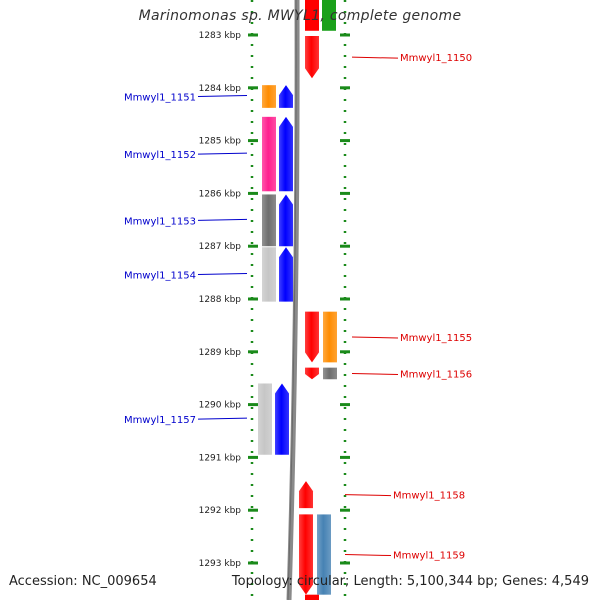 This screenshot has height=600, width=600. Describe the element at coordinates (220, 194) in the screenshot. I see `ruler-tick-label: 1286 kbp` at that location.